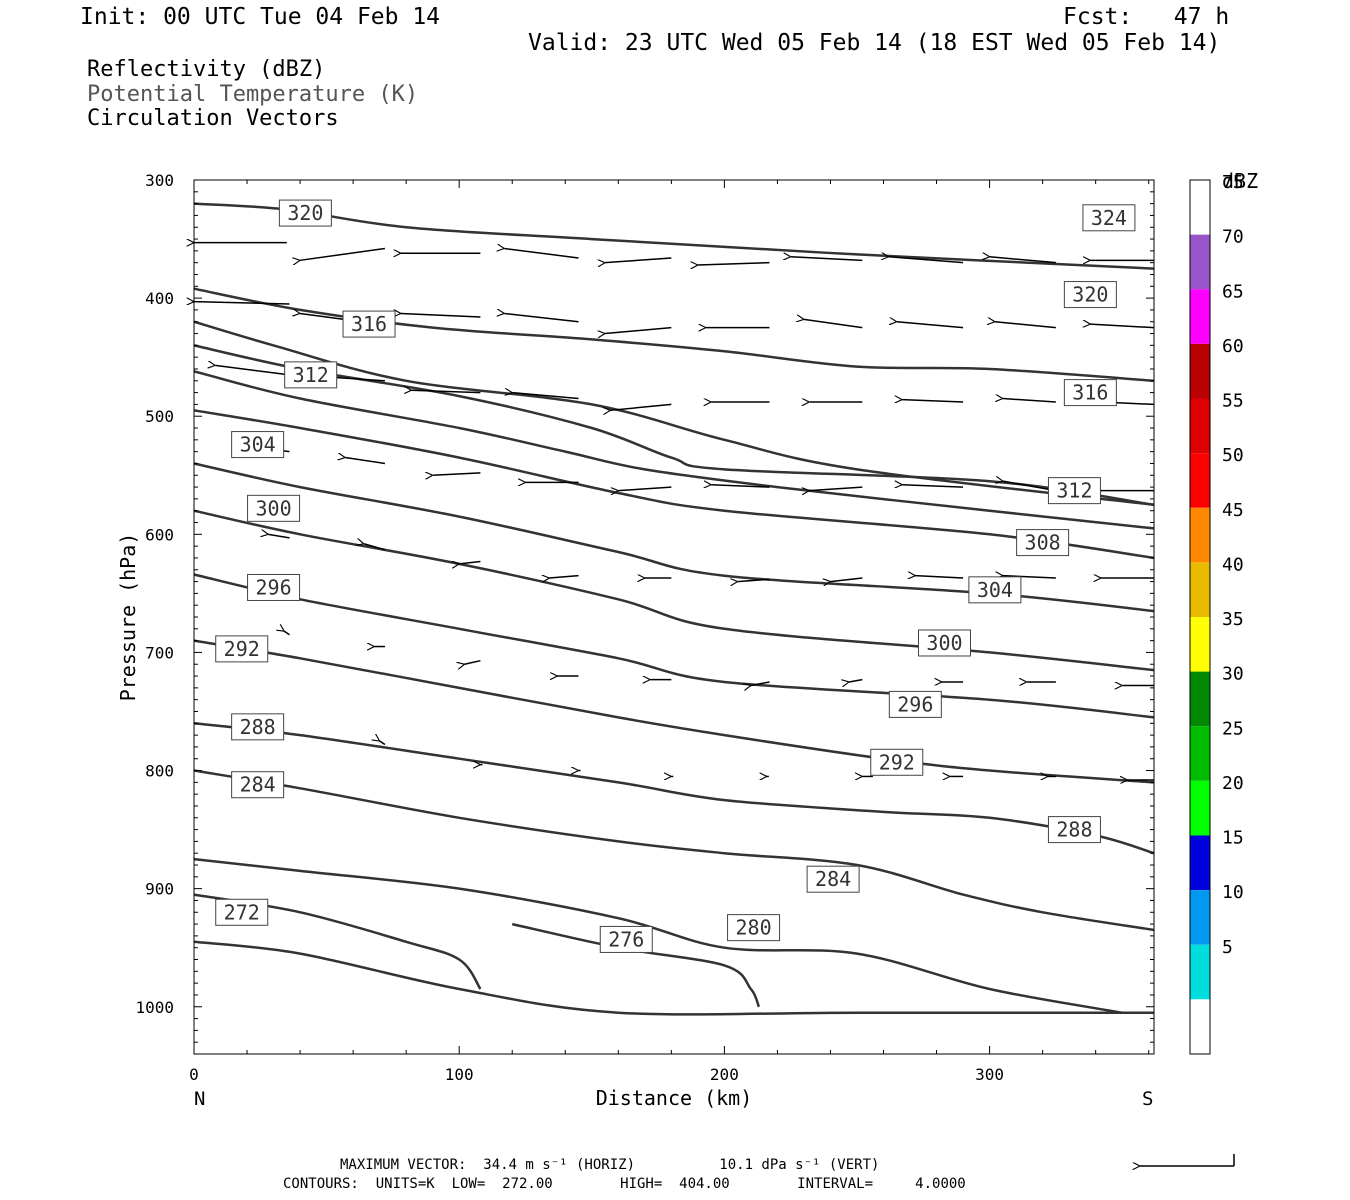 This screenshot has width=1350, height=1200. Describe the element at coordinates (989, 1074) in the screenshot. I see `x-tick-label: 300` at that location.